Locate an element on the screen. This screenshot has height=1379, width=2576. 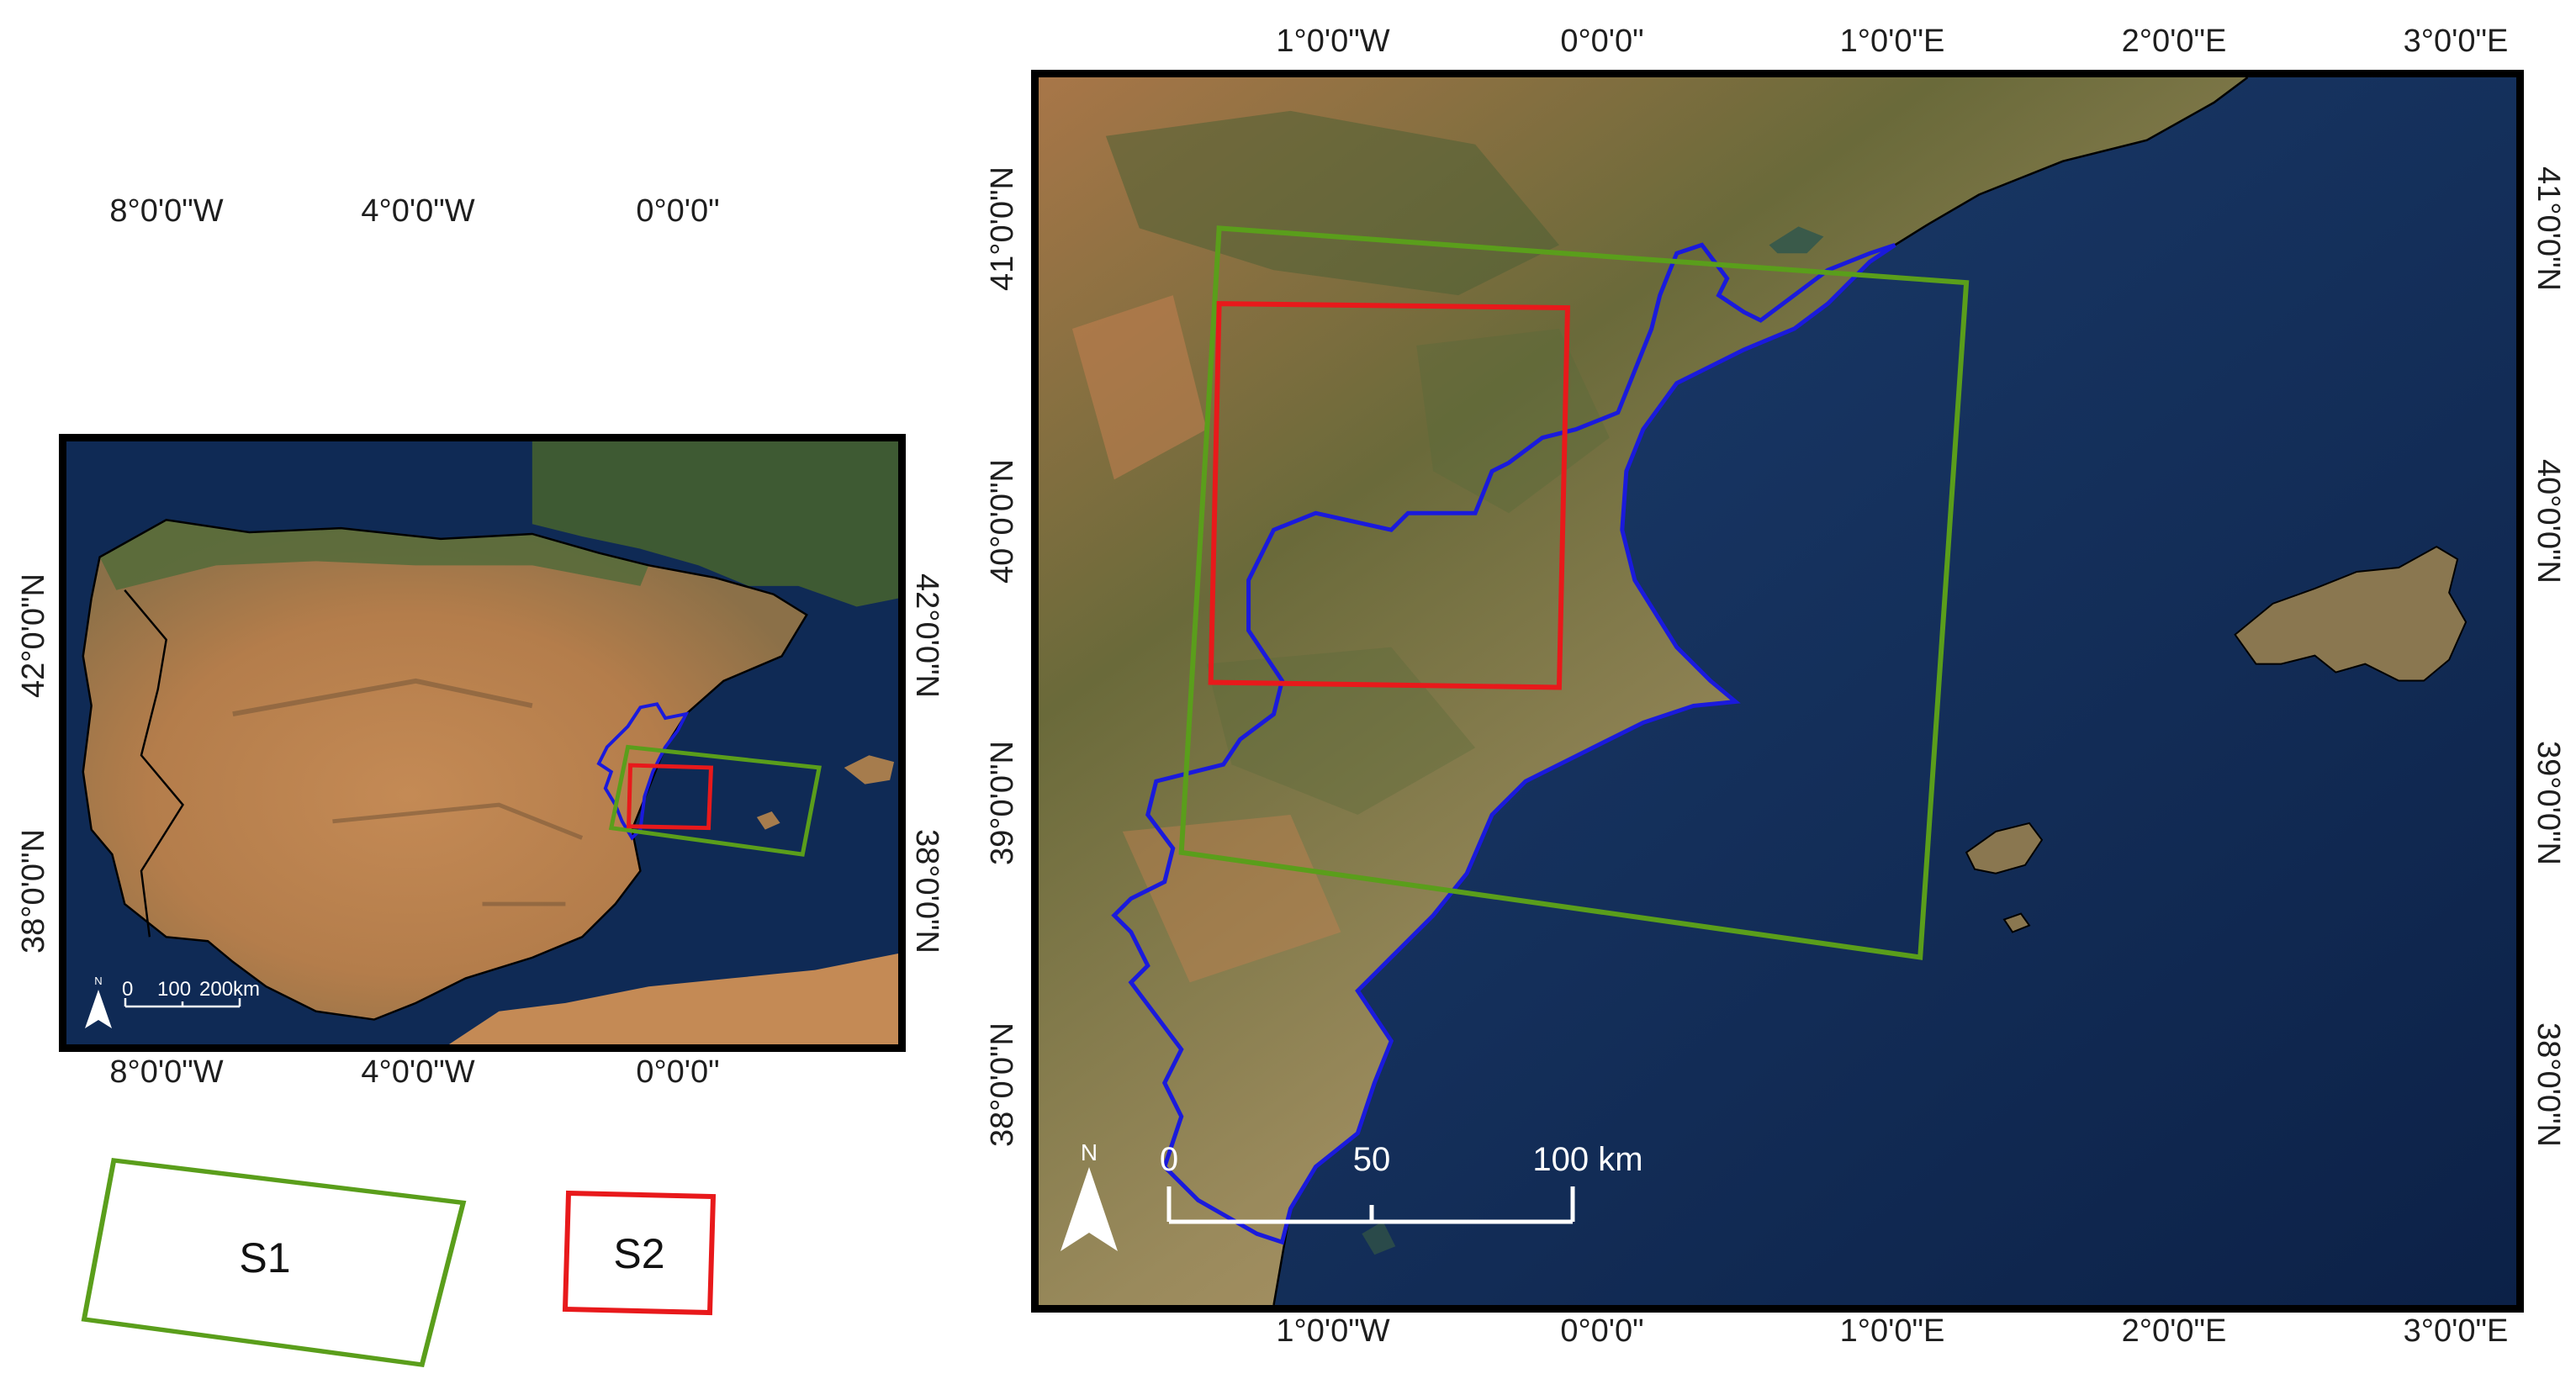
iberia-land is located at coordinates (444, 770).